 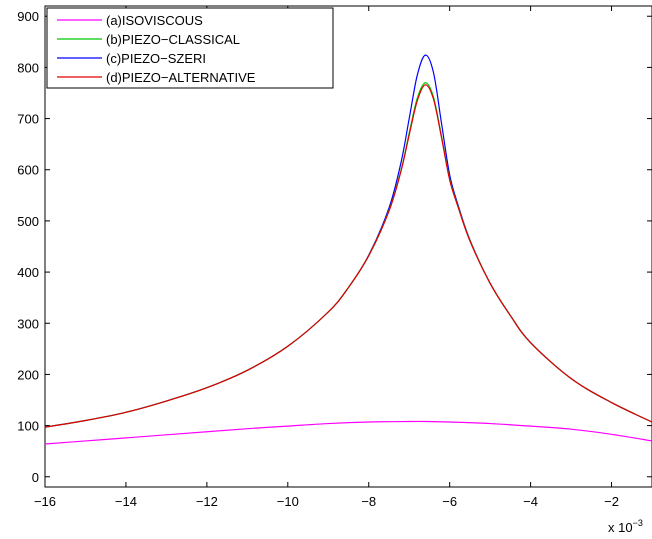 What do you see at coordinates (154, 20) in the screenshot?
I see `legend-entry: (a)ISOVISCOUS` at bounding box center [154, 20].